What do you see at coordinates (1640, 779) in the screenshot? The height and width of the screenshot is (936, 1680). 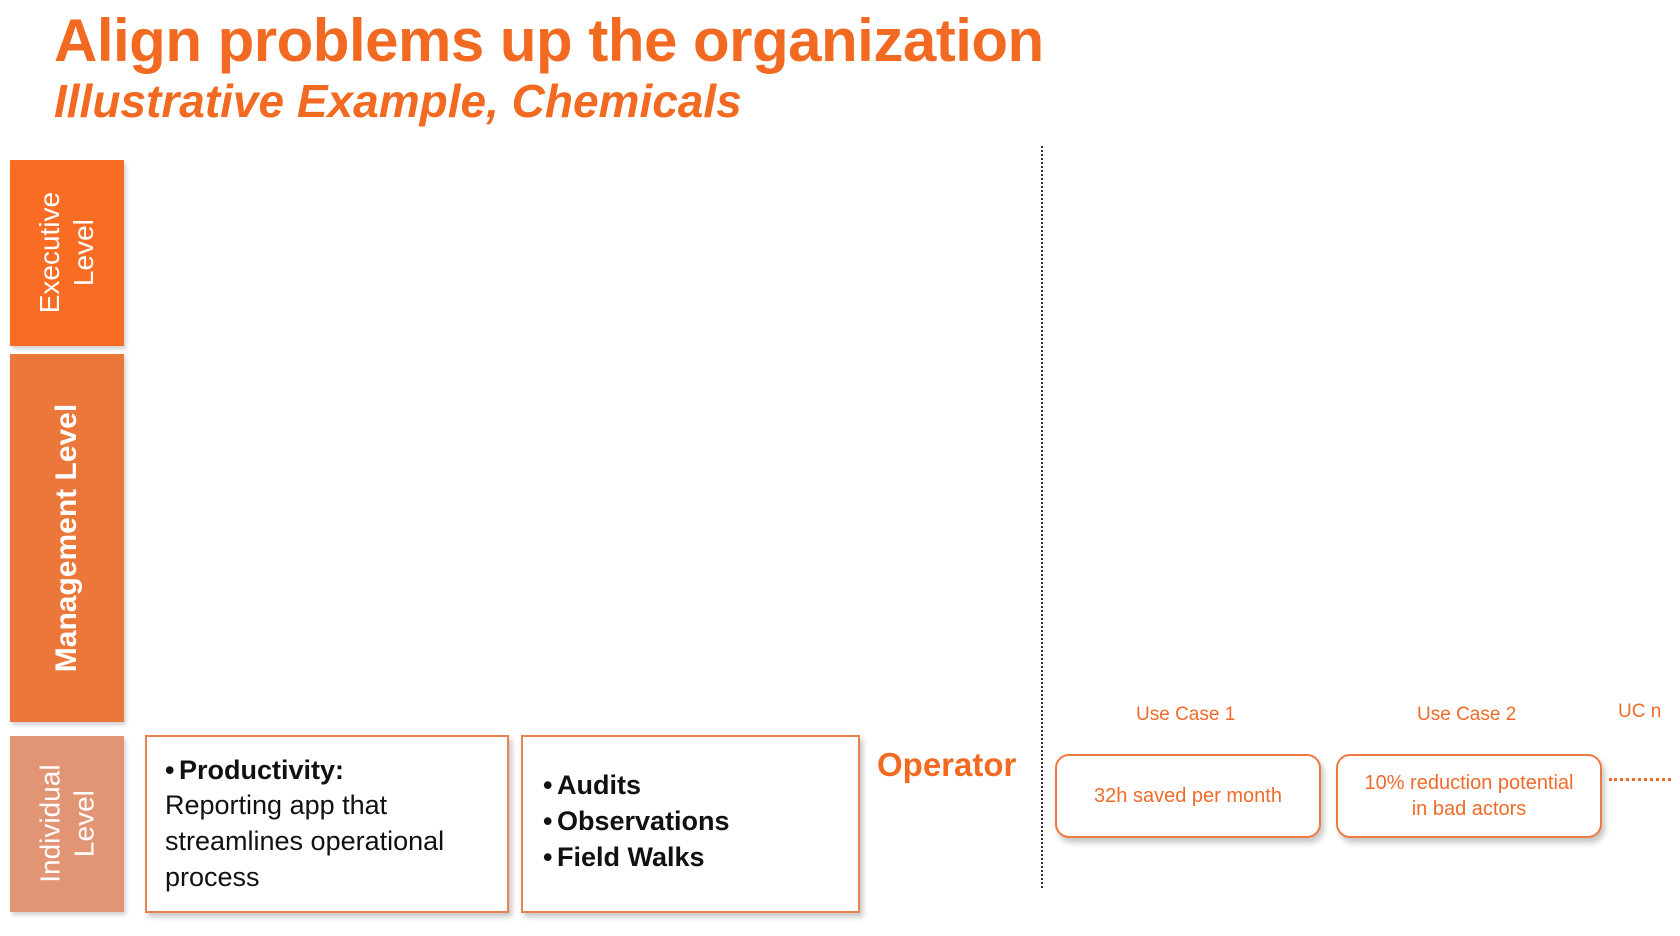 I see `more-use-cases-ellipsis` at bounding box center [1640, 779].